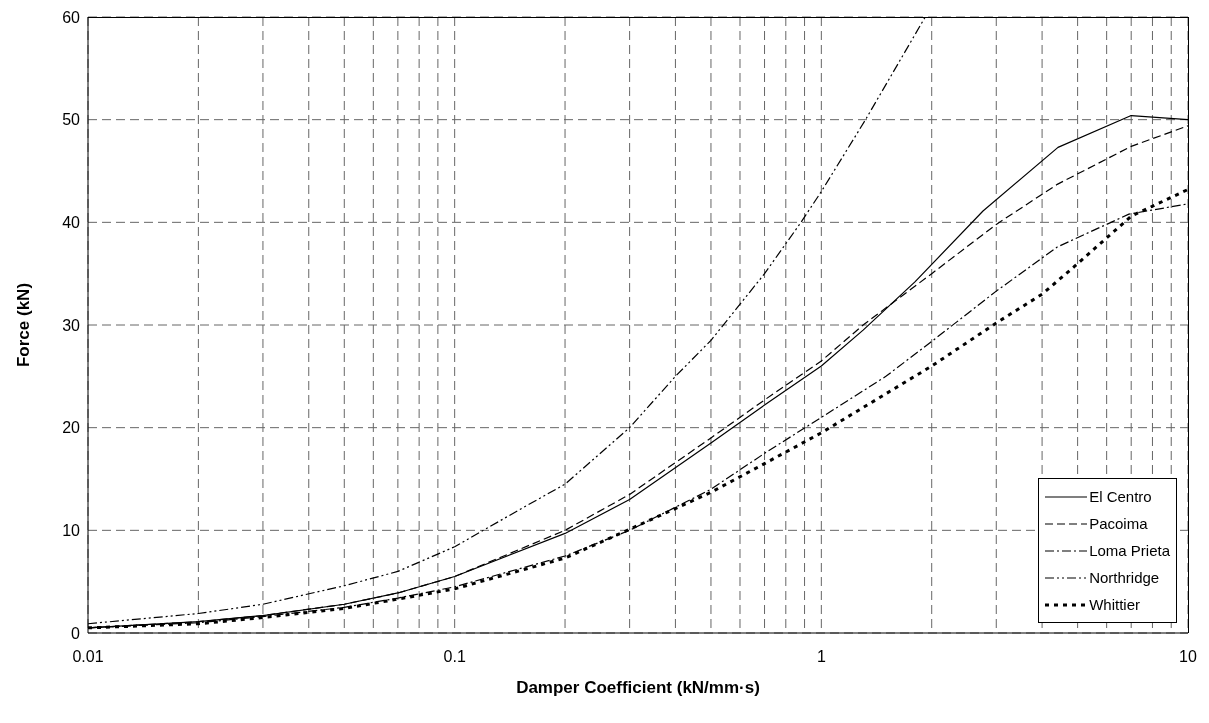  I want to click on x-tick-label: 10, so click(1188, 657).